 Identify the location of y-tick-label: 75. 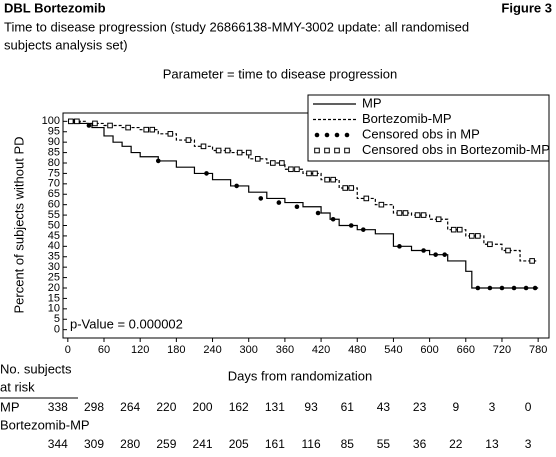
(54, 173).